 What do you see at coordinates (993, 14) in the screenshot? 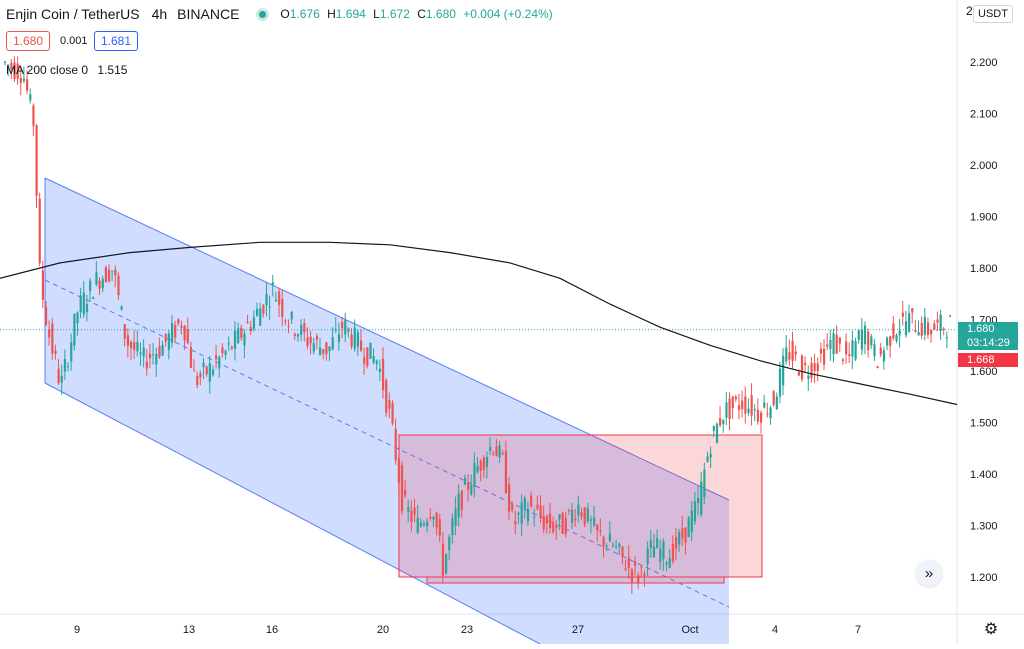
I see `currency-button: USDT` at bounding box center [993, 14].